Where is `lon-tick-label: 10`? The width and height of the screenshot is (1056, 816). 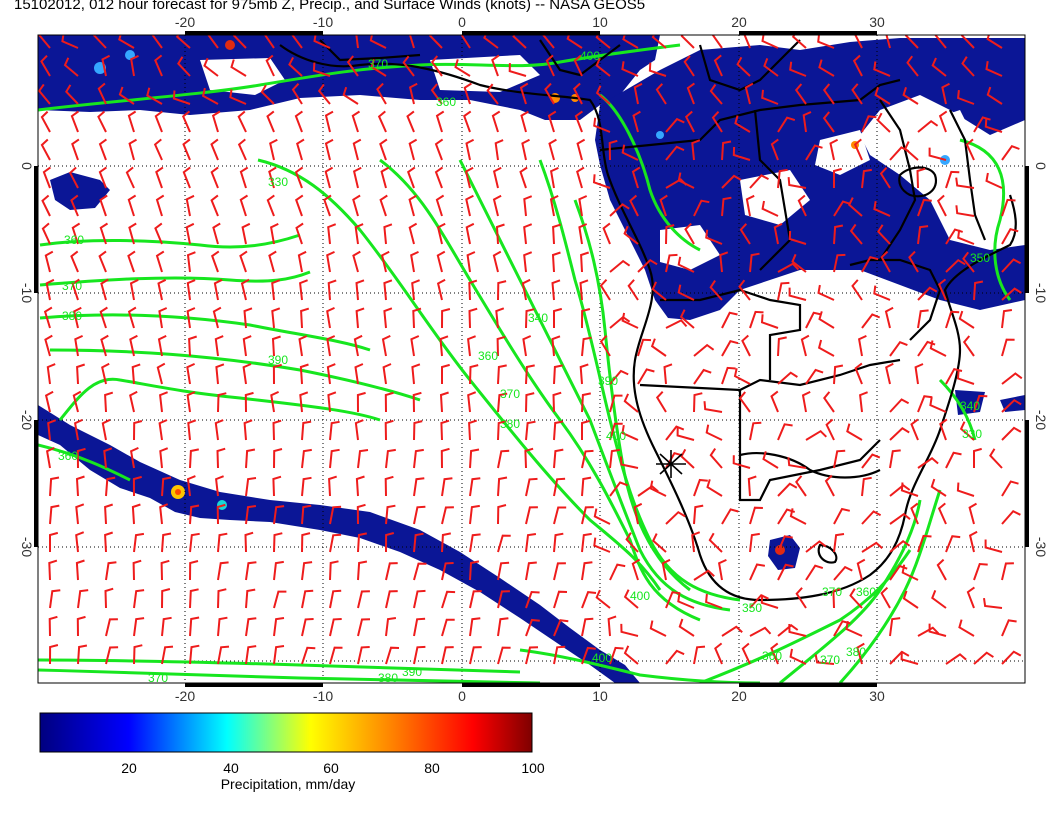
lon-tick-label: 10 is located at coordinates (600, 22).